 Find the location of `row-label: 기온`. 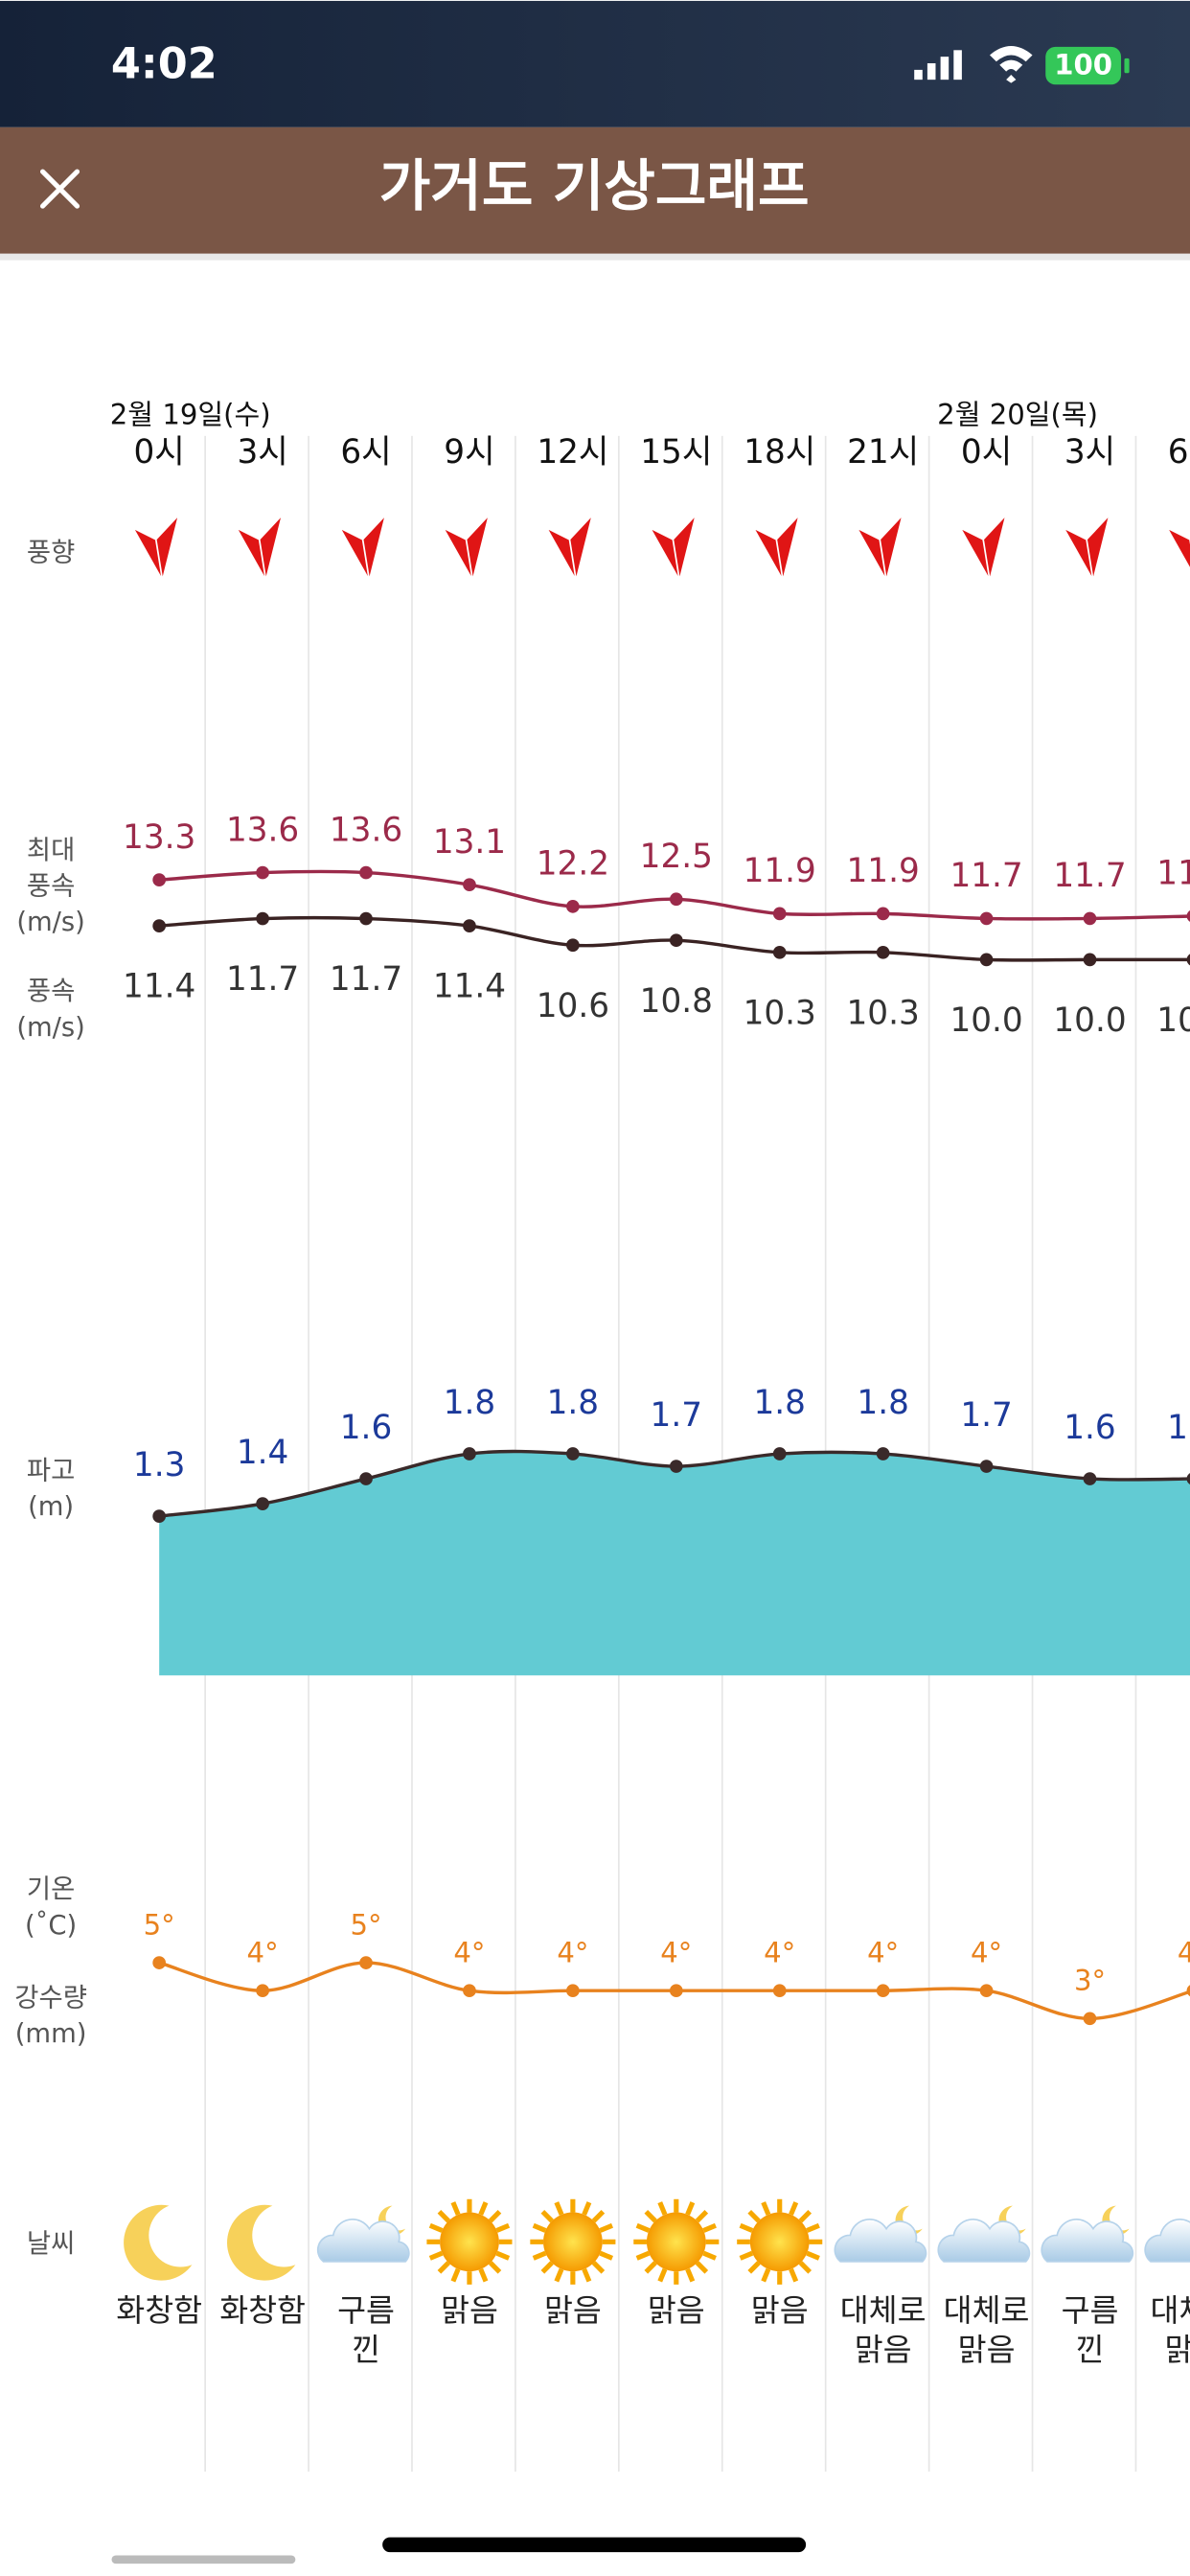

row-label: 기온 is located at coordinates (51, 1889).